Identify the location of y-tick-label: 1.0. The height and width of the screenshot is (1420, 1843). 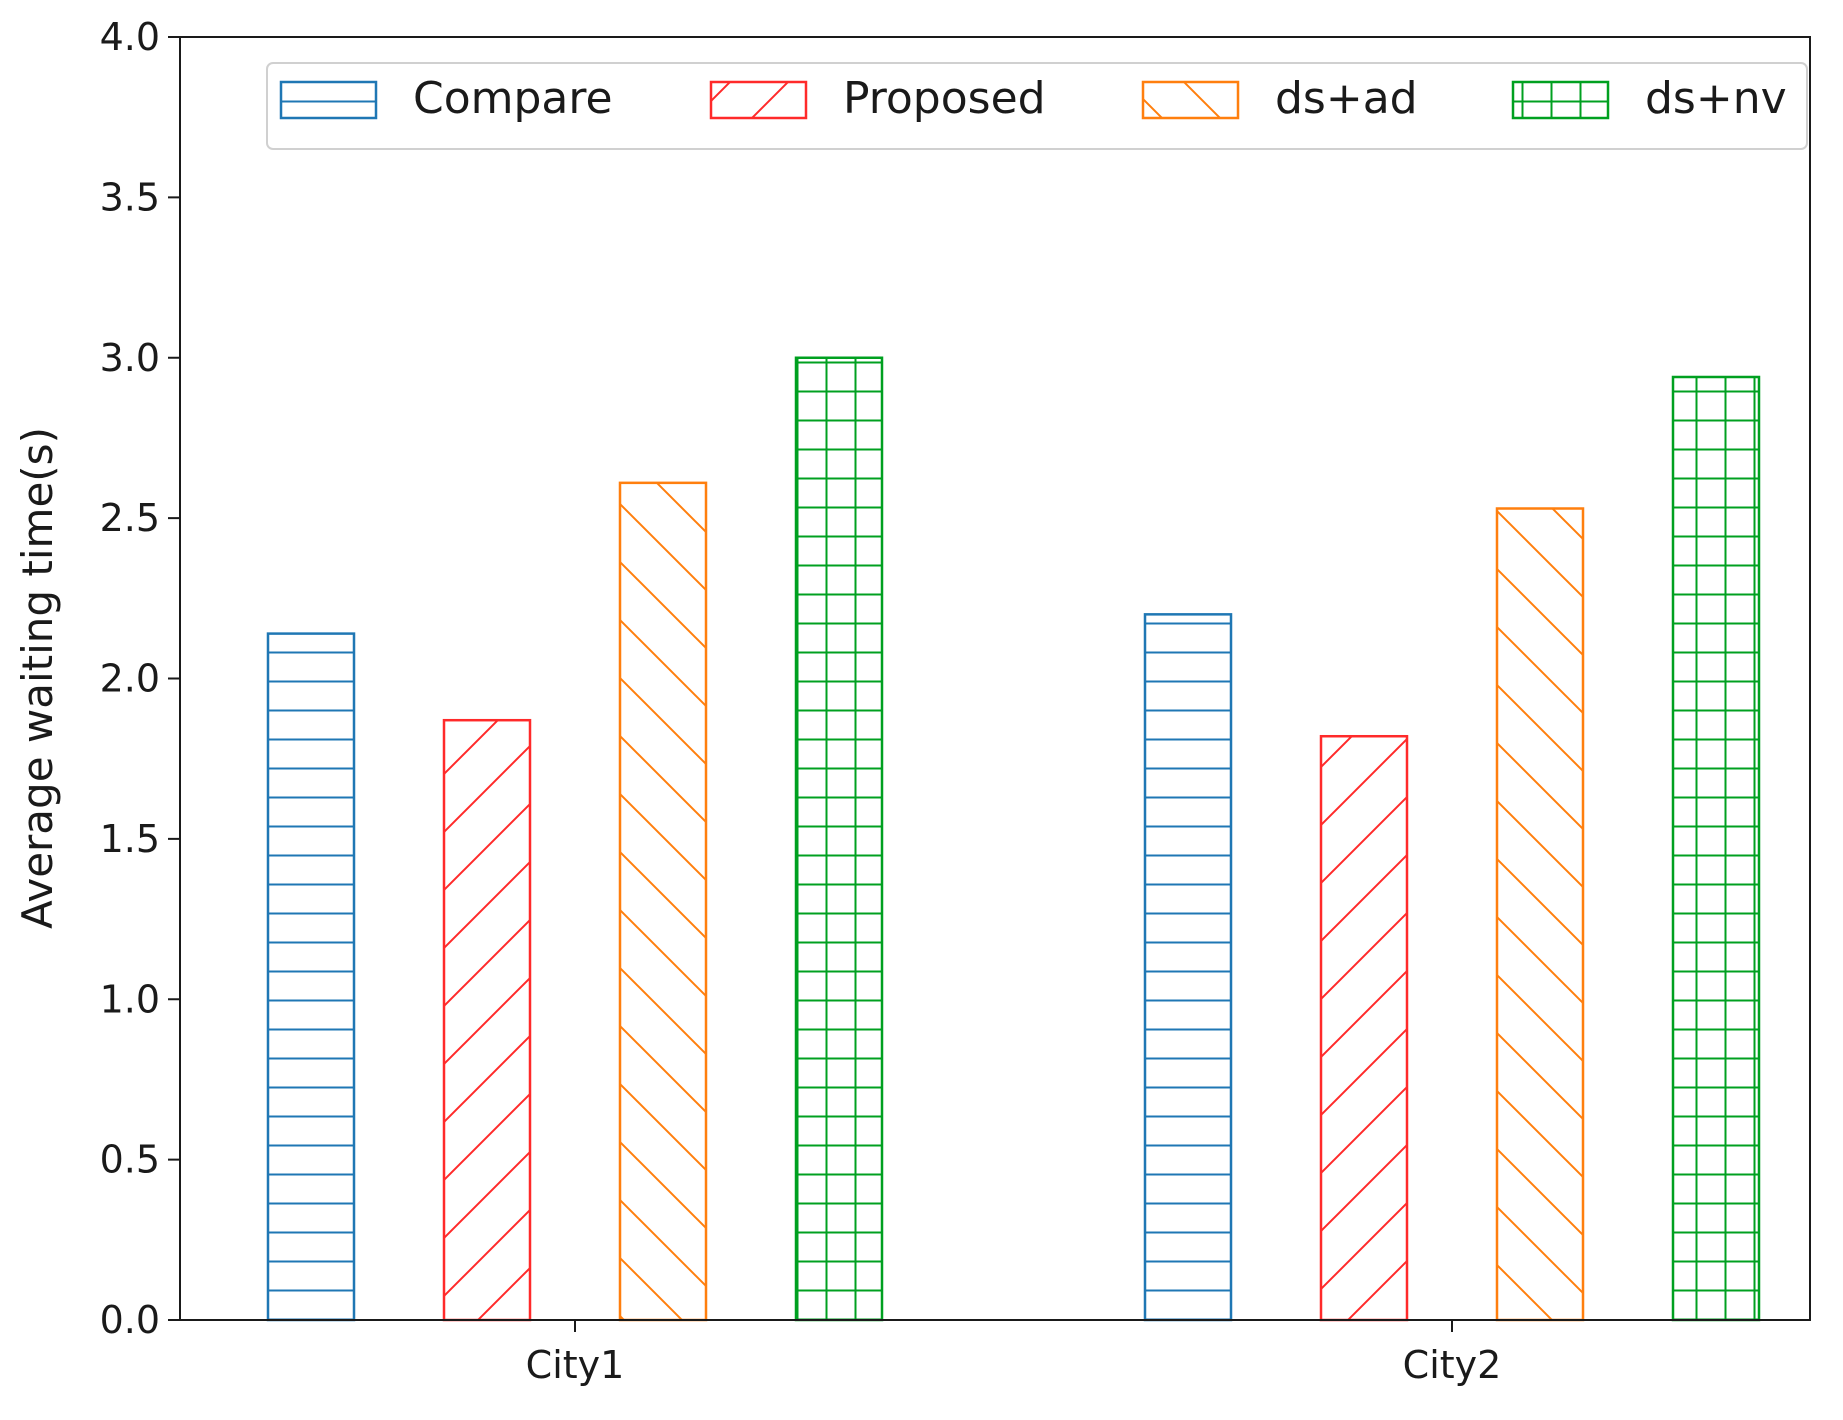
(130, 999).